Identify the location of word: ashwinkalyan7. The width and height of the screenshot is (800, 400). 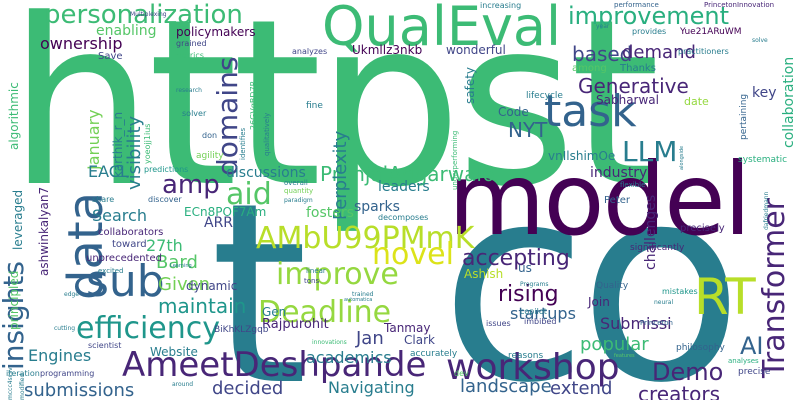
(44, 231).